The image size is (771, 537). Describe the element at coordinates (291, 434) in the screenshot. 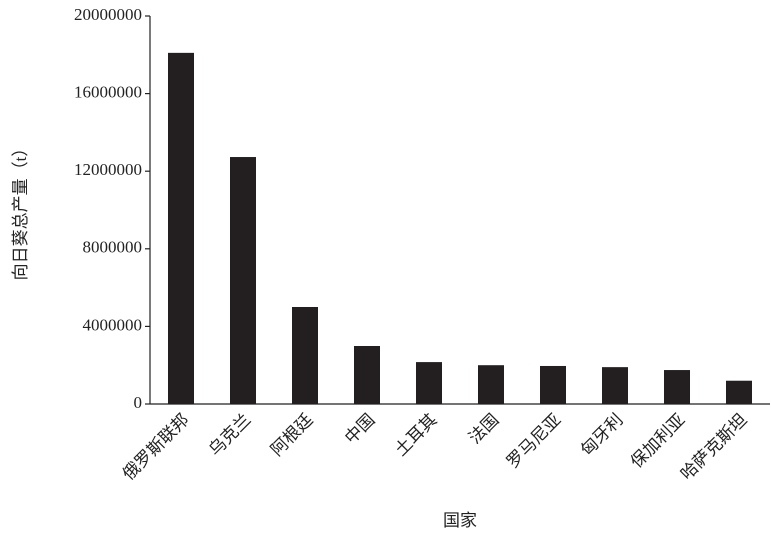

I see `x-tick-label: 阿根廷` at that location.